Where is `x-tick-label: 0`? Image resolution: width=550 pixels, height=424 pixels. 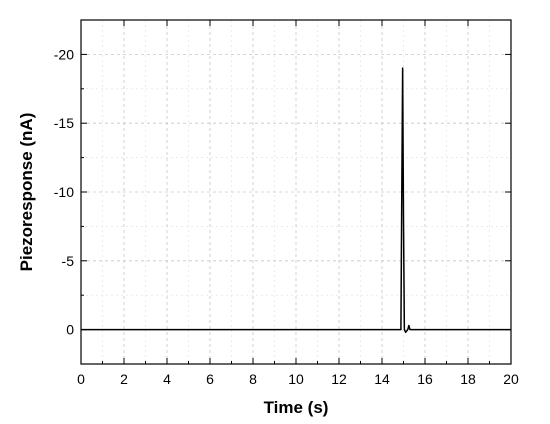 x-tick-label: 0 is located at coordinates (81, 379).